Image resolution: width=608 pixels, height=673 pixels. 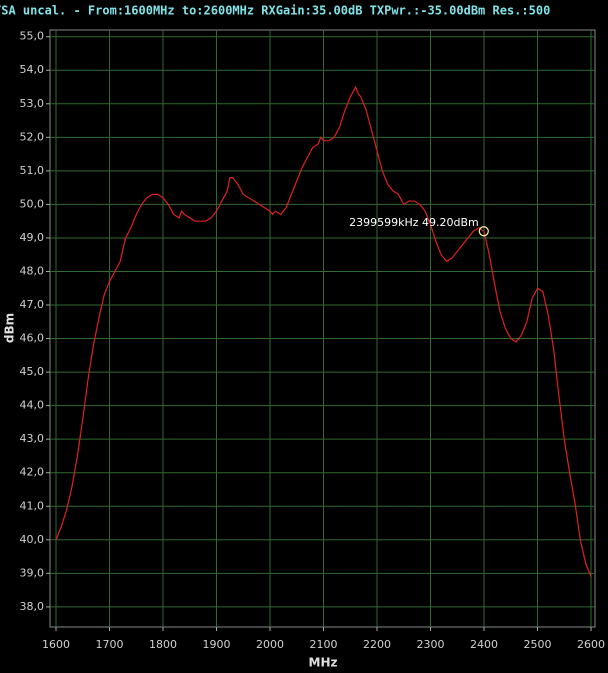 What do you see at coordinates (270, 644) in the screenshot?
I see `x-tick-label: 2000` at bounding box center [270, 644].